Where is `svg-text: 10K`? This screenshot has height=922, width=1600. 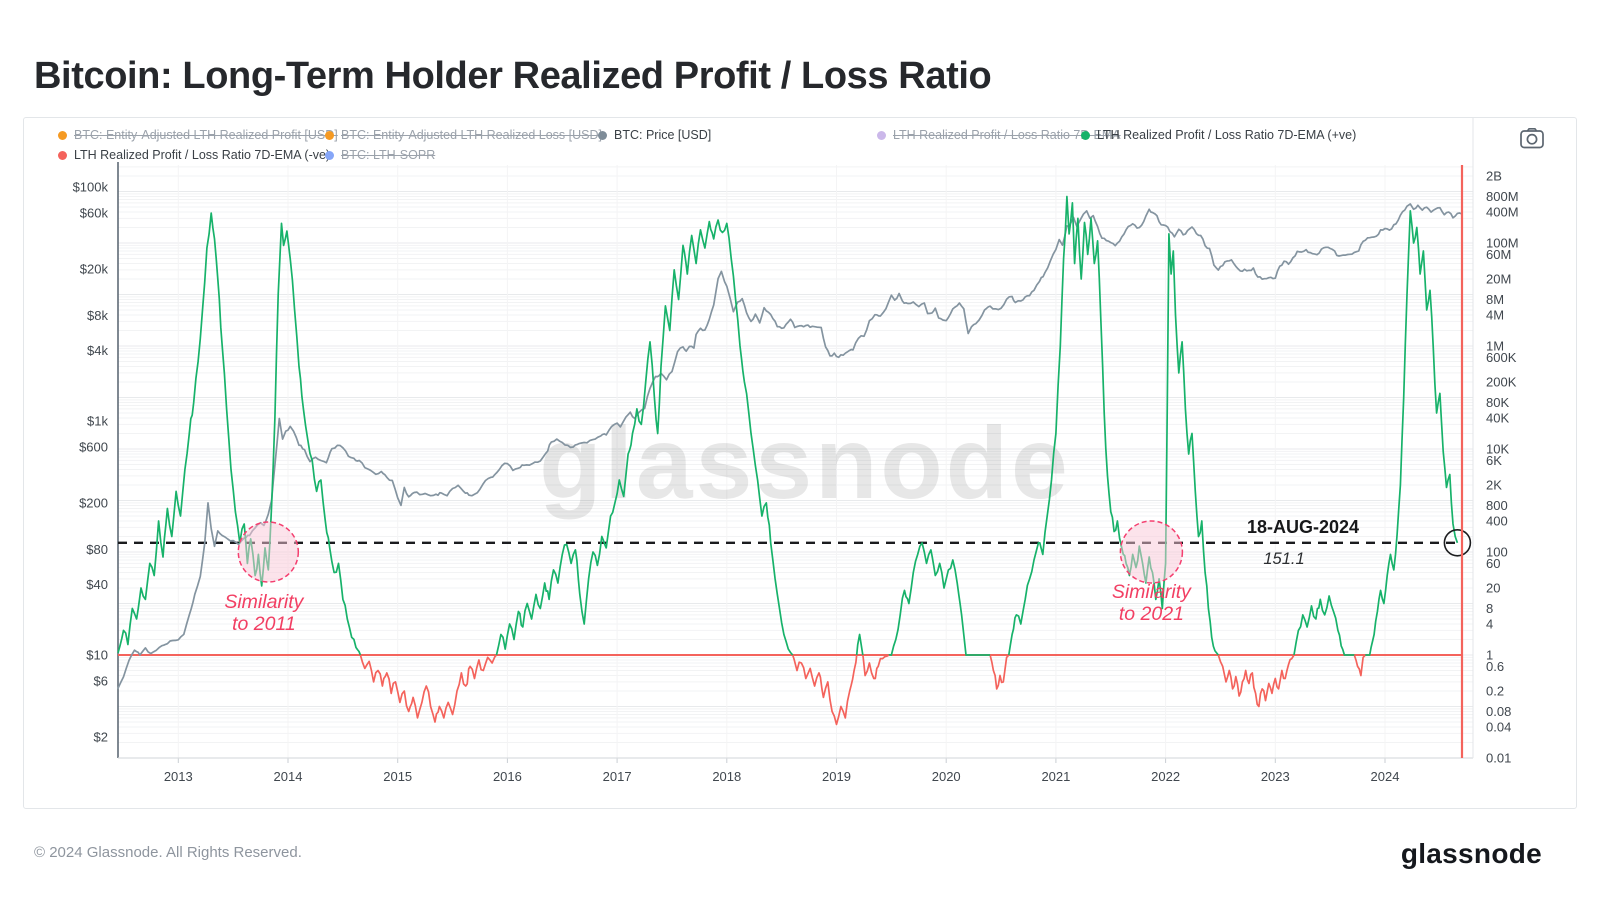
svg-text: 10K is located at coordinates (1497, 449).